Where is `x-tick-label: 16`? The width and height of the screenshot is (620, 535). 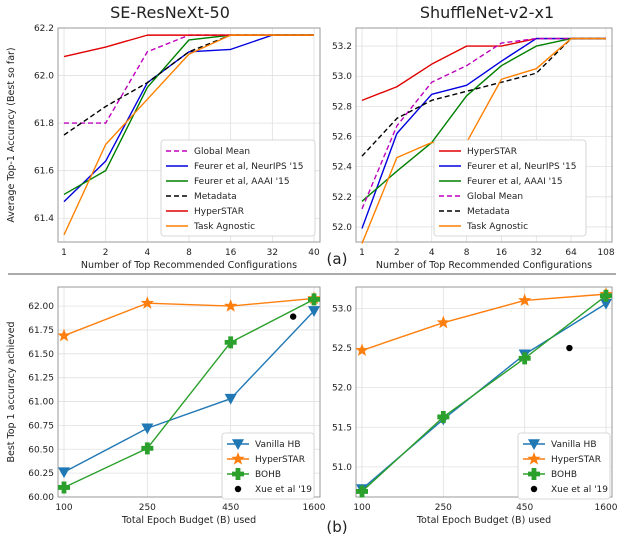
x-tick-label: 16 is located at coordinates (502, 253).